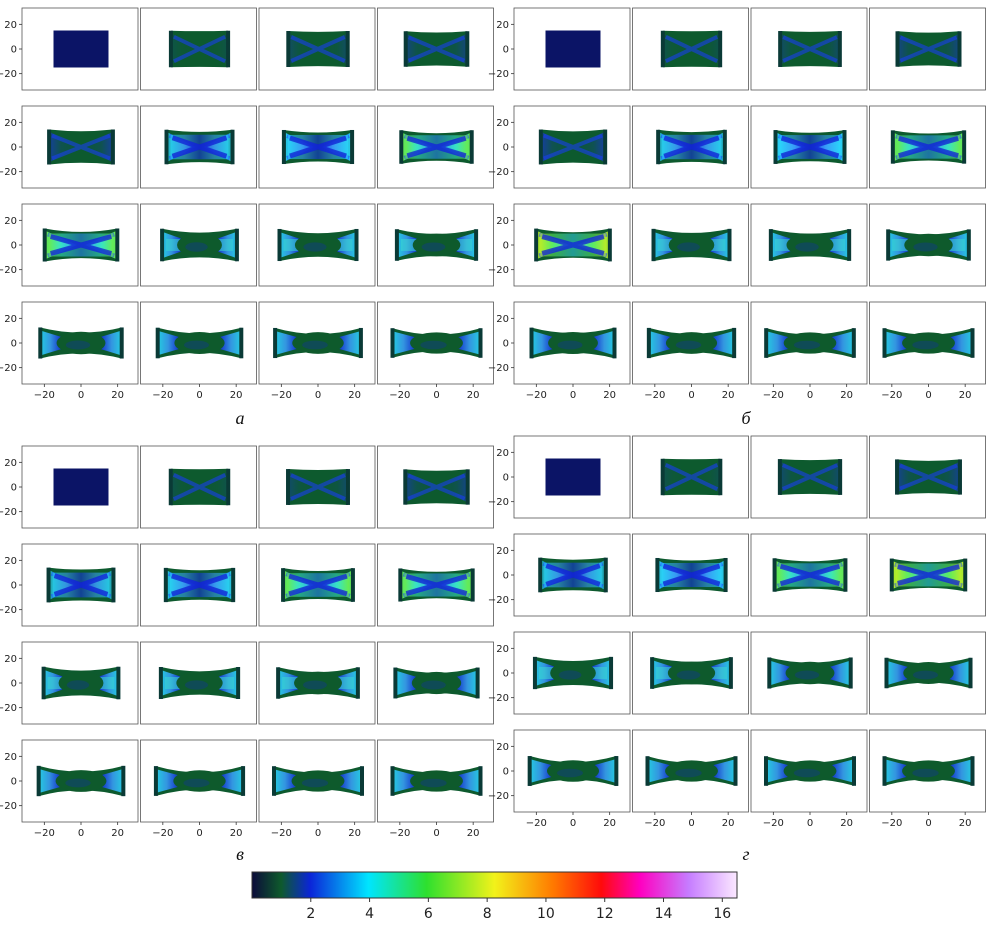 The image size is (992, 928). I want to click on colorbar-tick-label: 6, so click(428, 914).